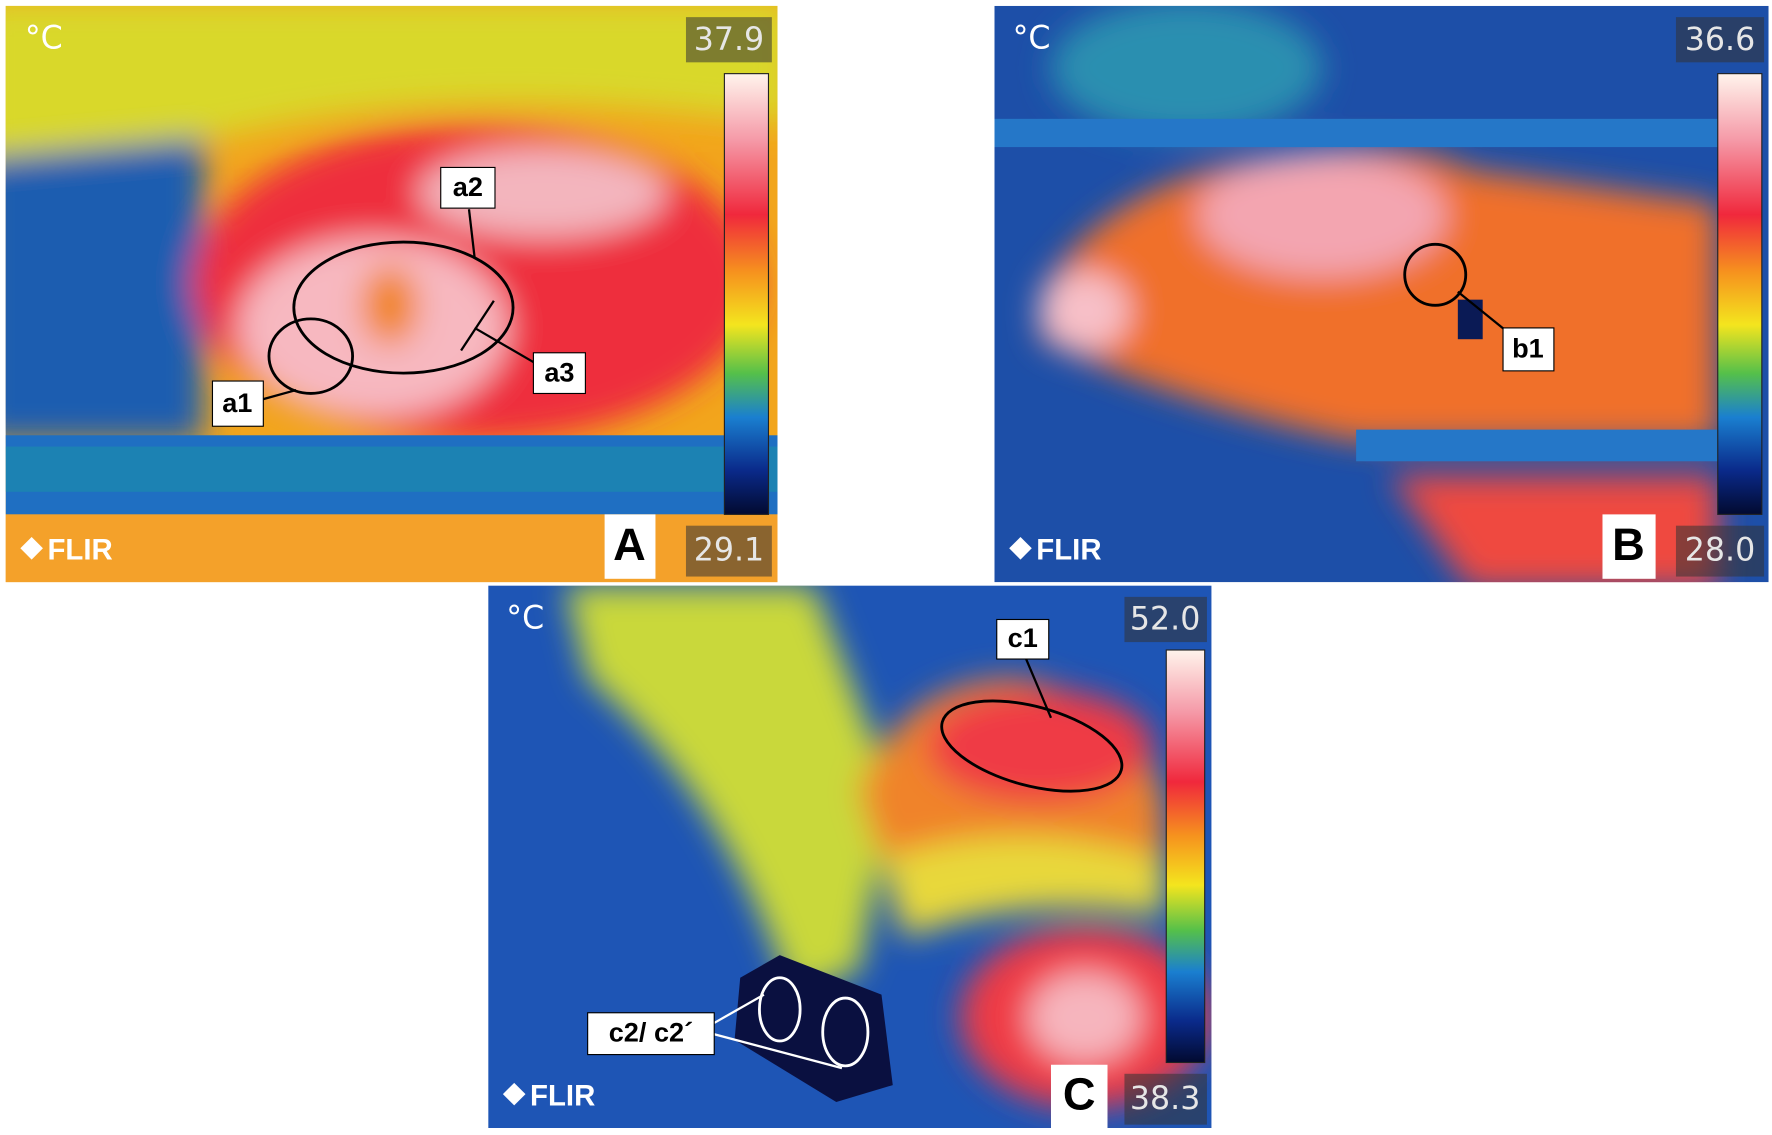  What do you see at coordinates (1079, 1093) in the screenshot?
I see `panel-letter: C` at bounding box center [1079, 1093].